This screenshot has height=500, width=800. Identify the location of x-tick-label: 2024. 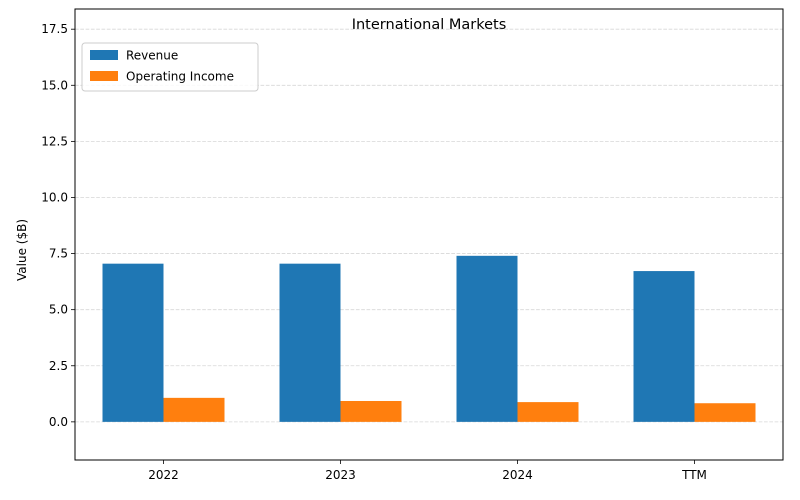
(517, 475).